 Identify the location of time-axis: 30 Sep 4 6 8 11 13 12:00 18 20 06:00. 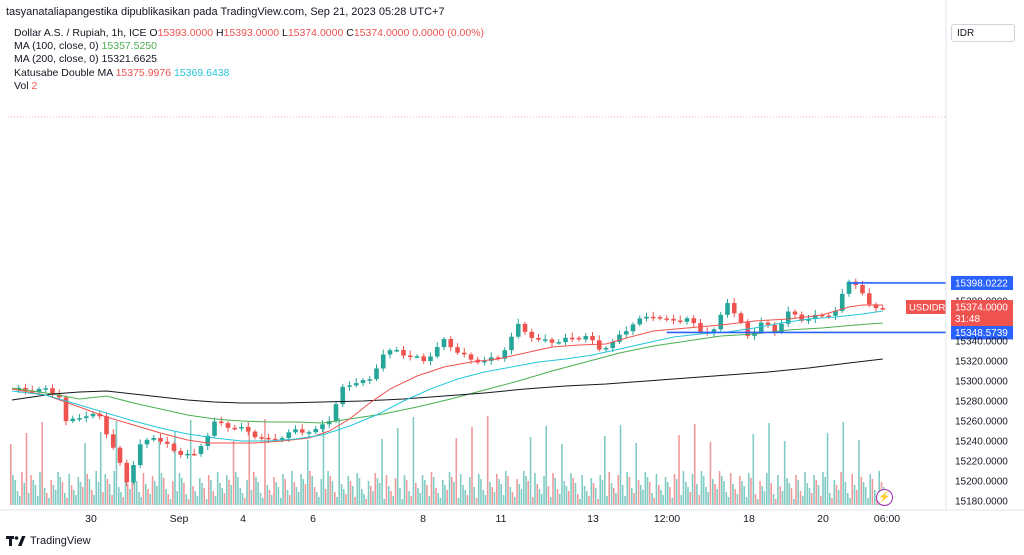
(492, 519).